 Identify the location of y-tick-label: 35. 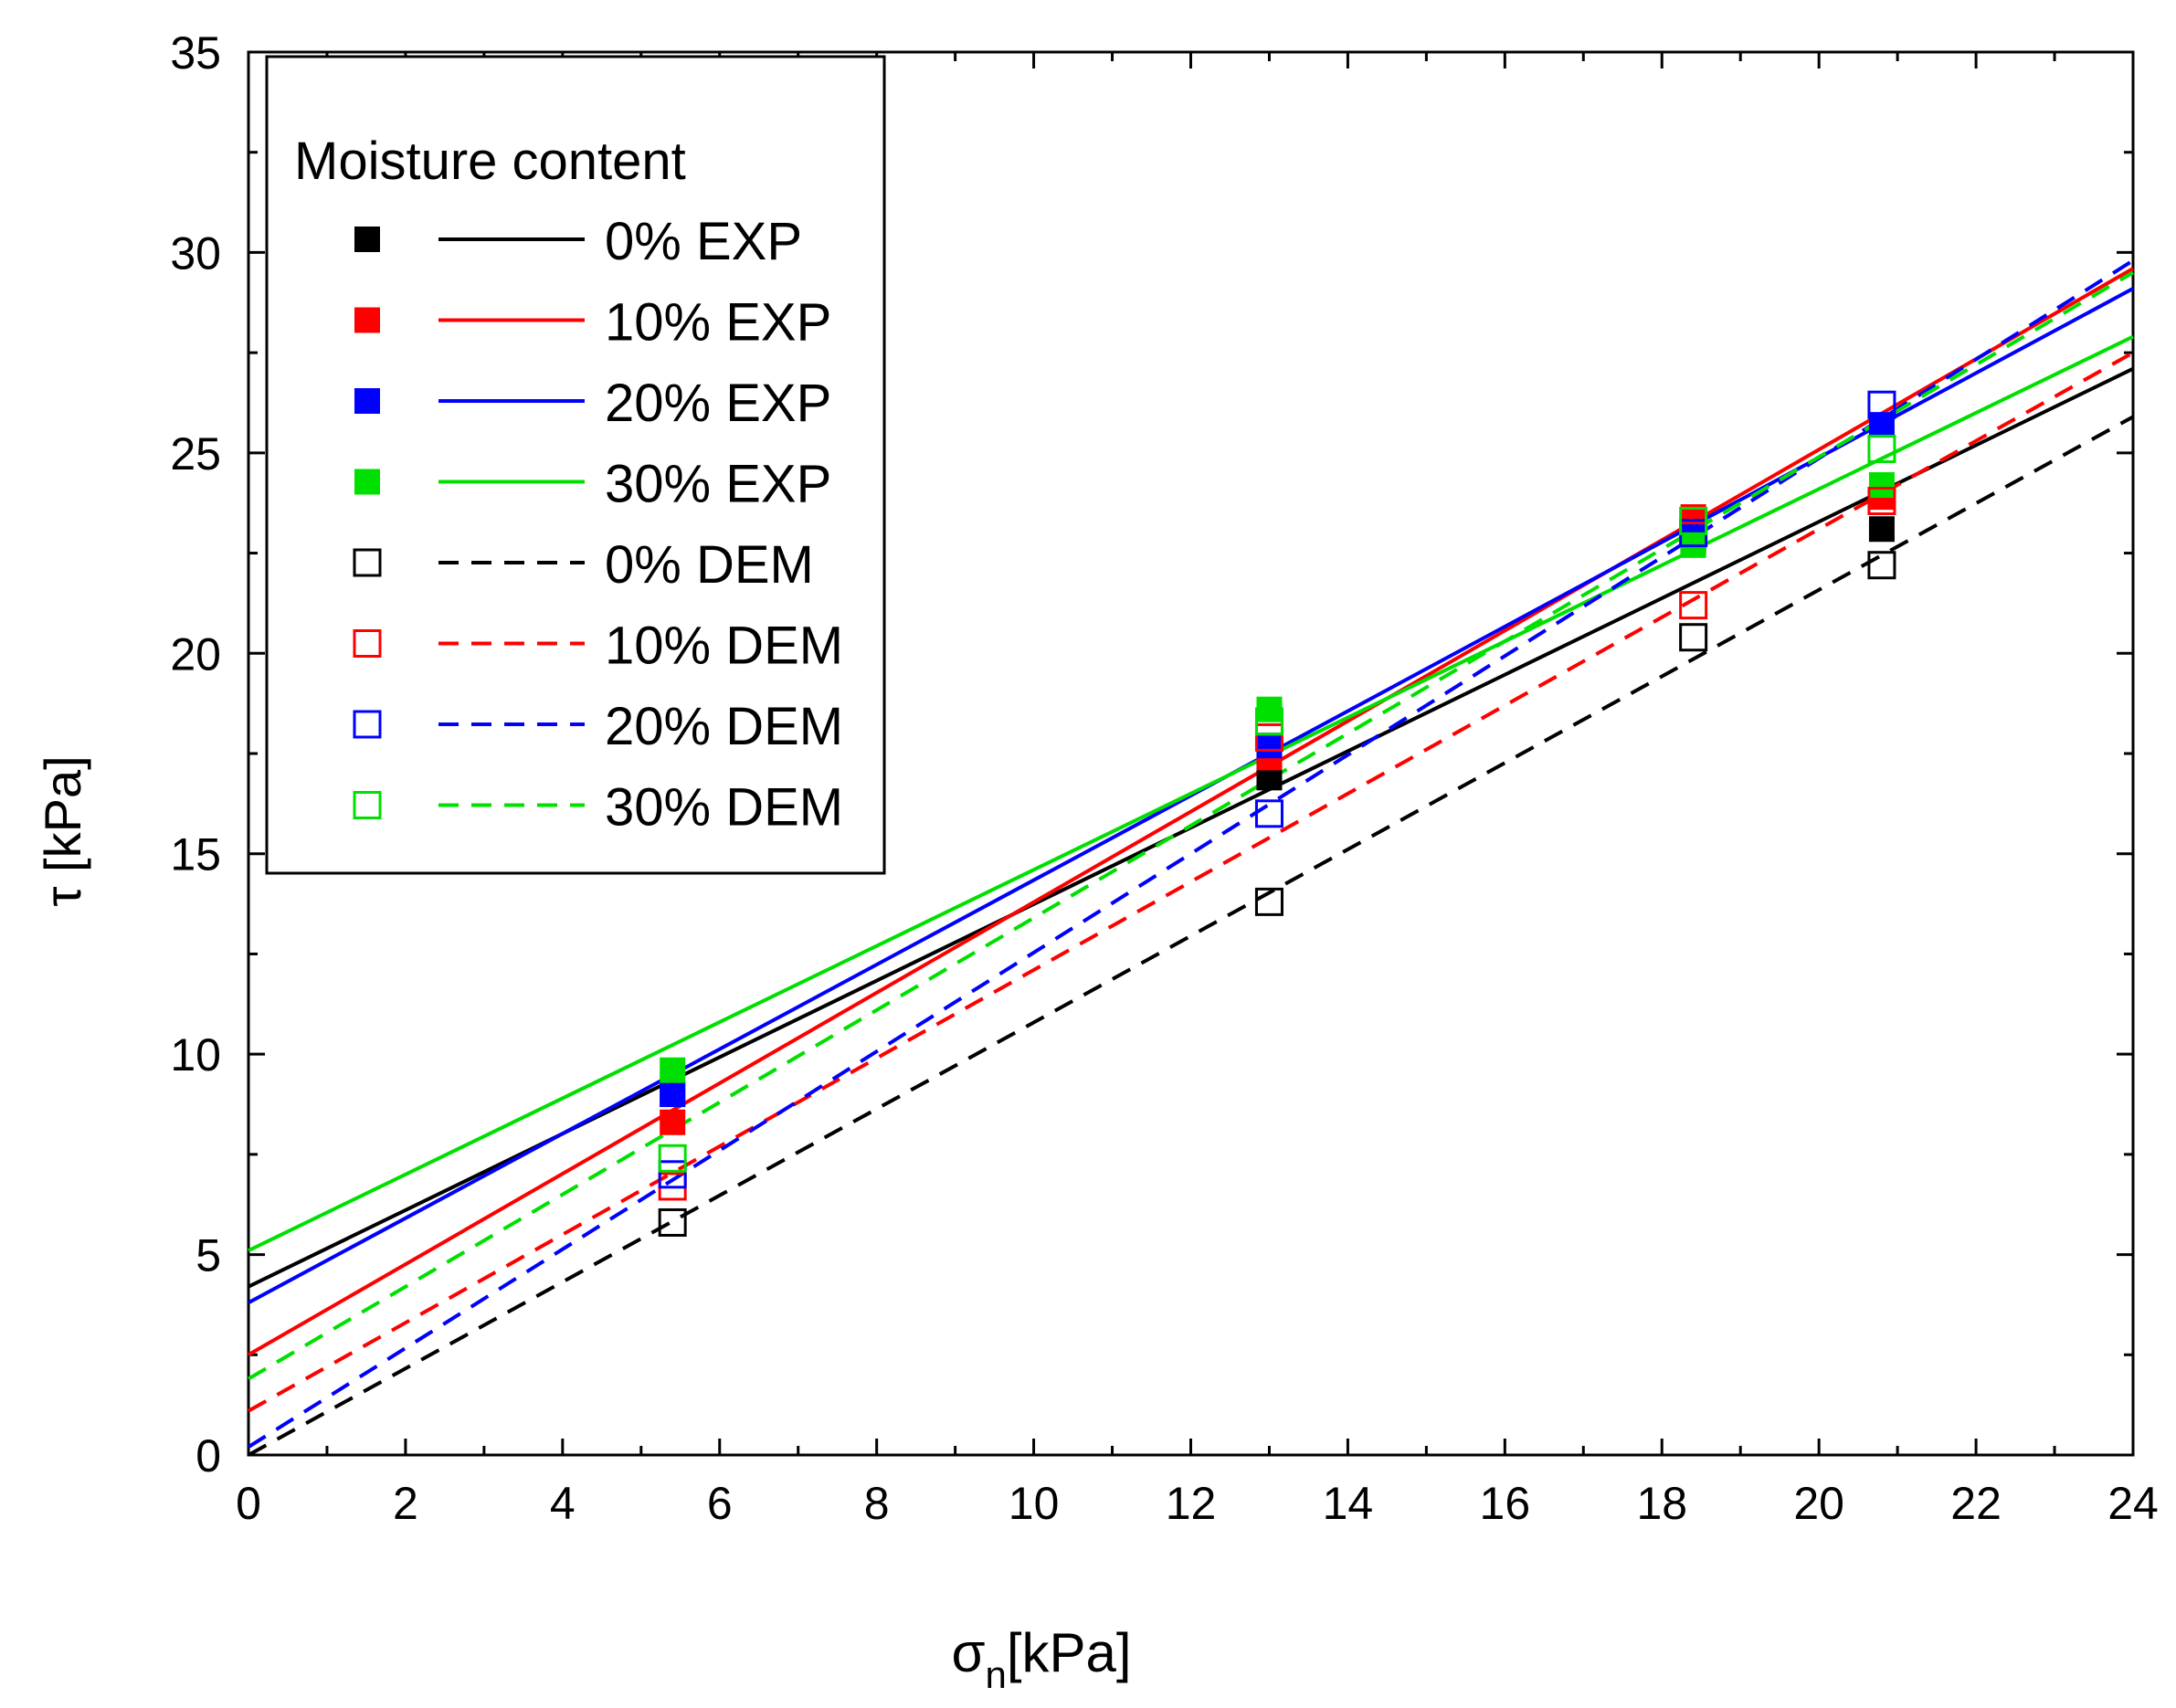
(195, 53).